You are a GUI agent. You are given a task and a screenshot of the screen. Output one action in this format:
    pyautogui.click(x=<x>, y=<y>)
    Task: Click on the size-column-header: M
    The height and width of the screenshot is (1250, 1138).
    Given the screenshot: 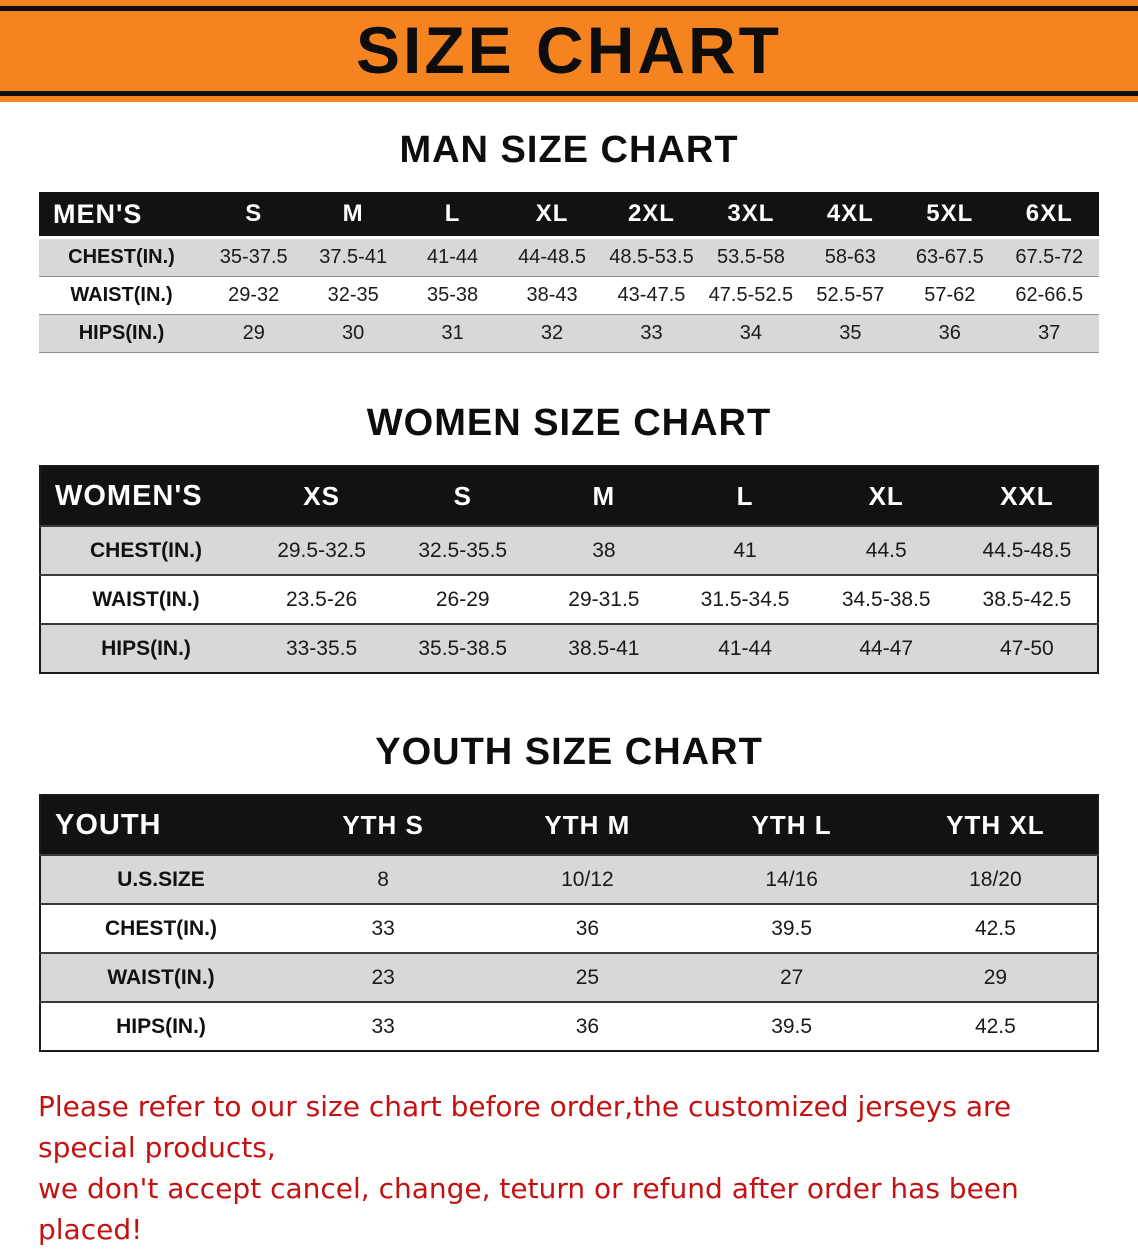 What is the action you would take?
    pyautogui.click(x=604, y=496)
    